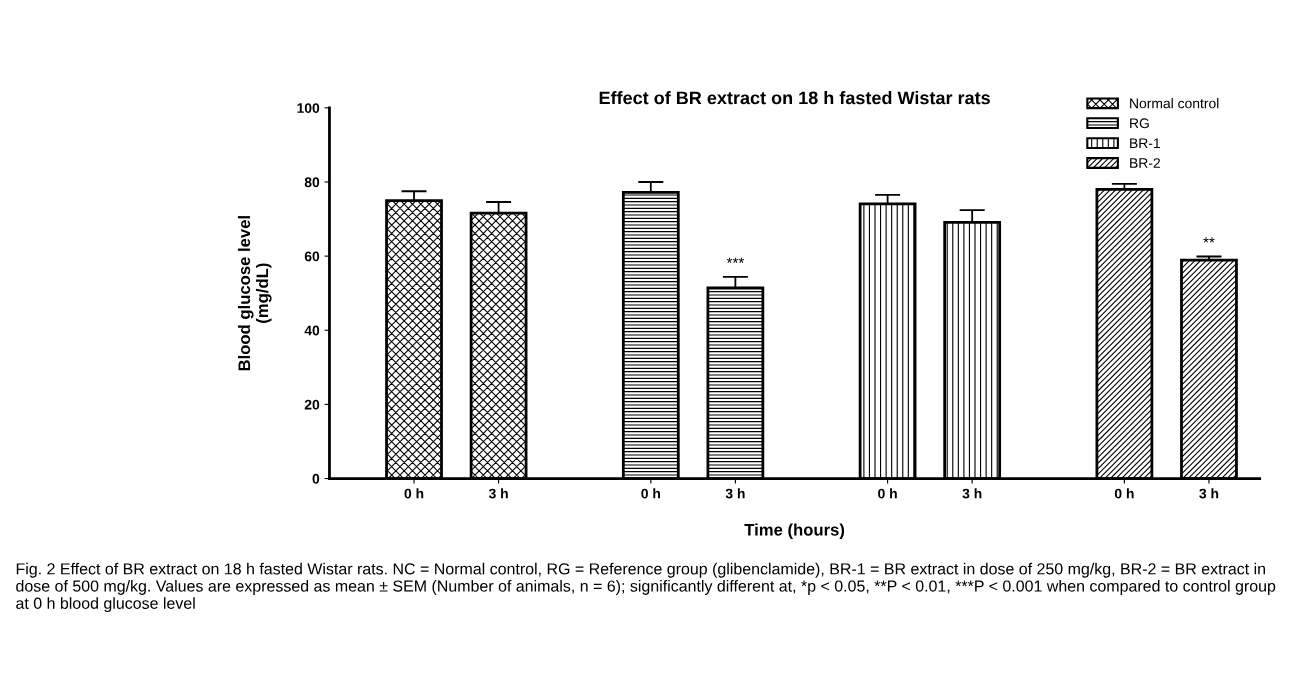  What do you see at coordinates (735, 260) in the screenshot?
I see `data-label: ***` at bounding box center [735, 260].